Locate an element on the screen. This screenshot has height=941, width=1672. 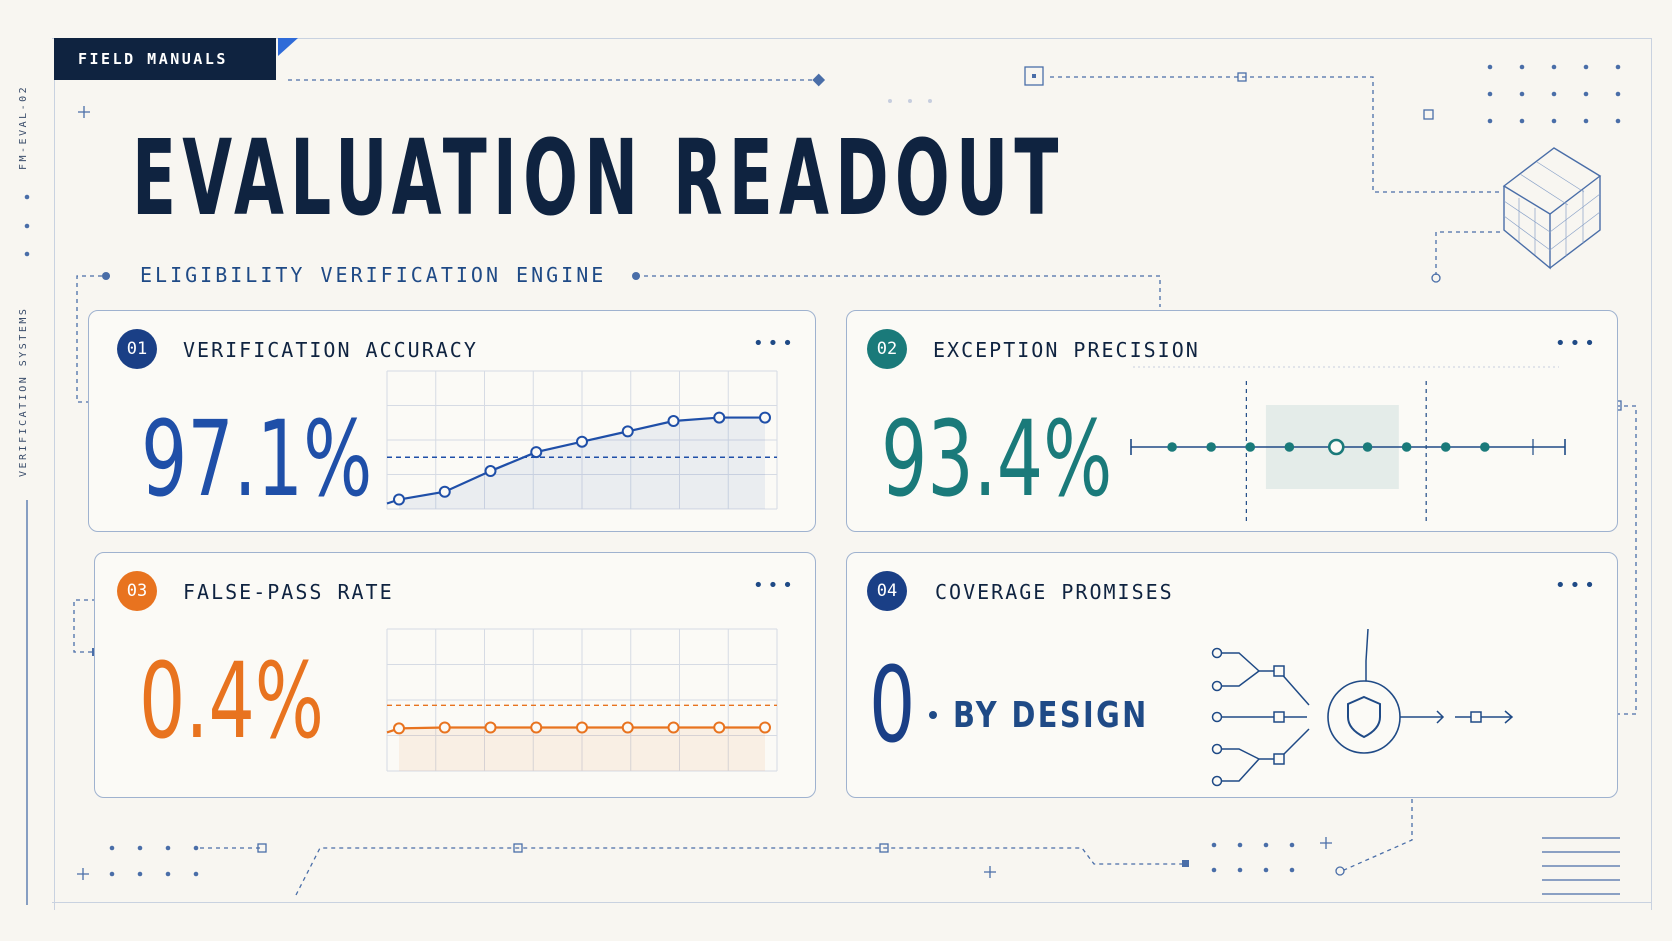
accuracy-line-chart is located at coordinates (582, 440).